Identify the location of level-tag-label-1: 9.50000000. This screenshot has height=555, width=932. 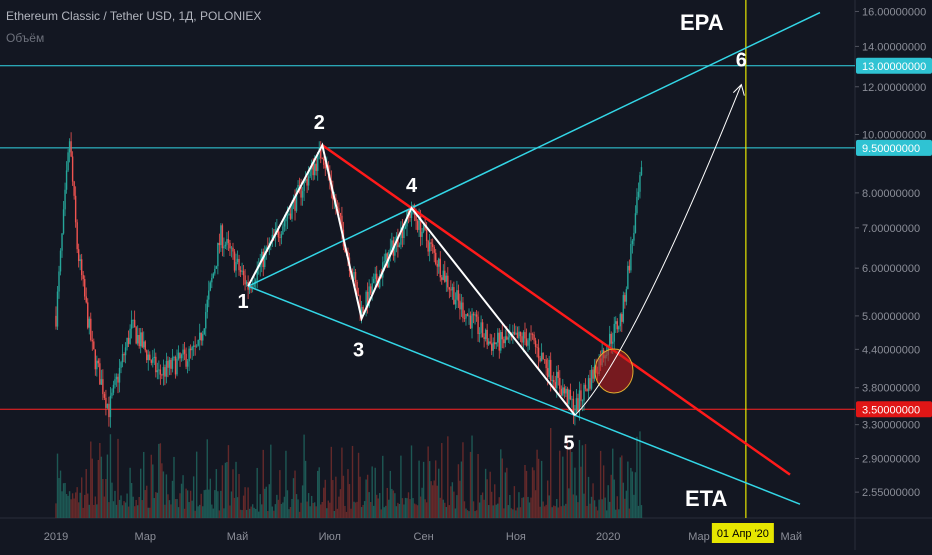
(891, 149).